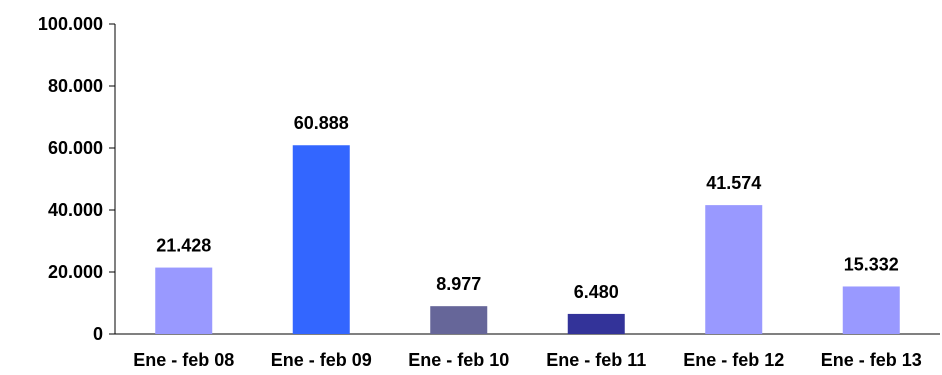 The height and width of the screenshot is (375, 942). Describe the element at coordinates (871, 360) in the screenshot. I see `x-tick-label: Ene - feb 13` at that location.